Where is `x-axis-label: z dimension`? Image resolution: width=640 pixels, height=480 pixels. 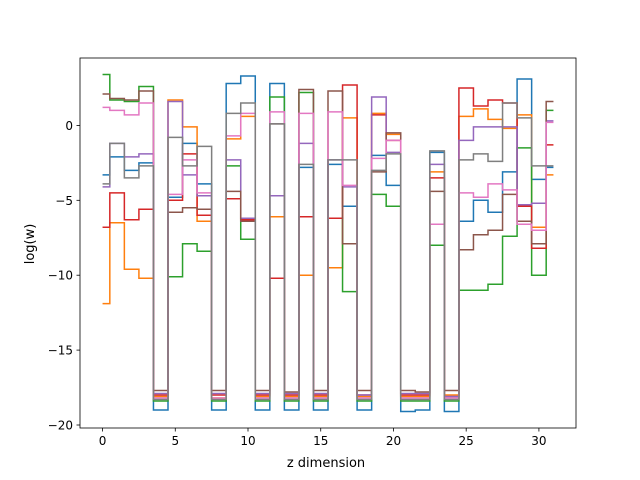
x-axis-label: z dimension is located at coordinates (326, 463).